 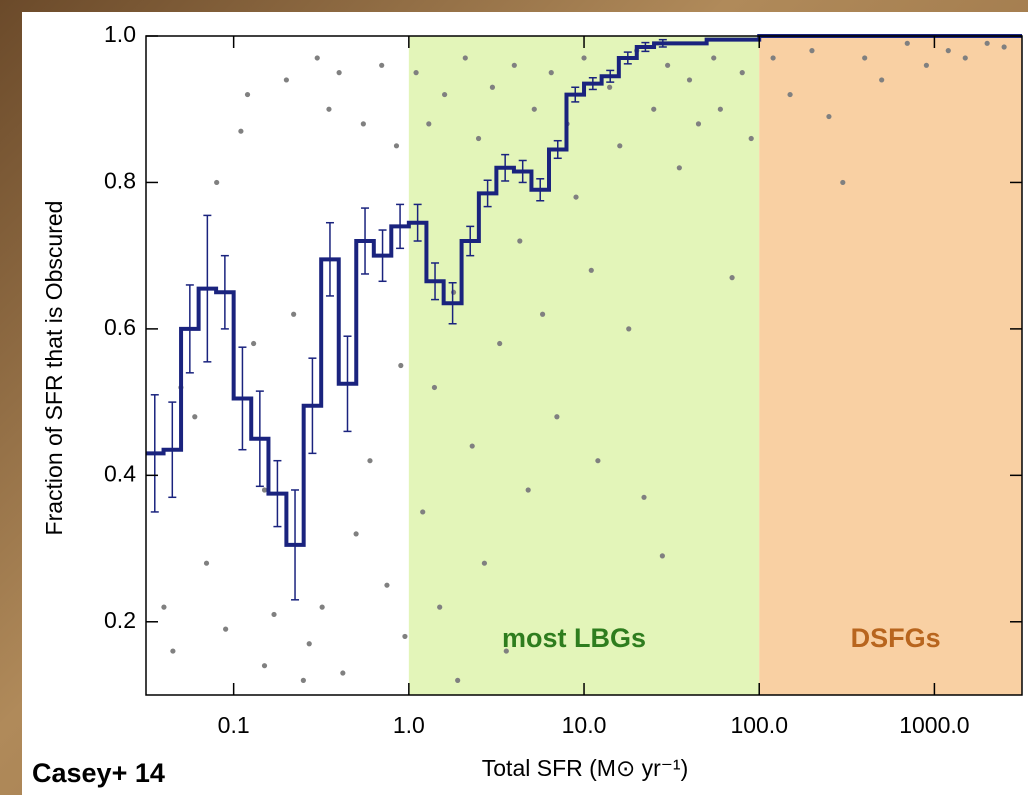 I want to click on x-axis-label: Total SFR (M⊙ yr⁻¹), so click(x=585, y=768).